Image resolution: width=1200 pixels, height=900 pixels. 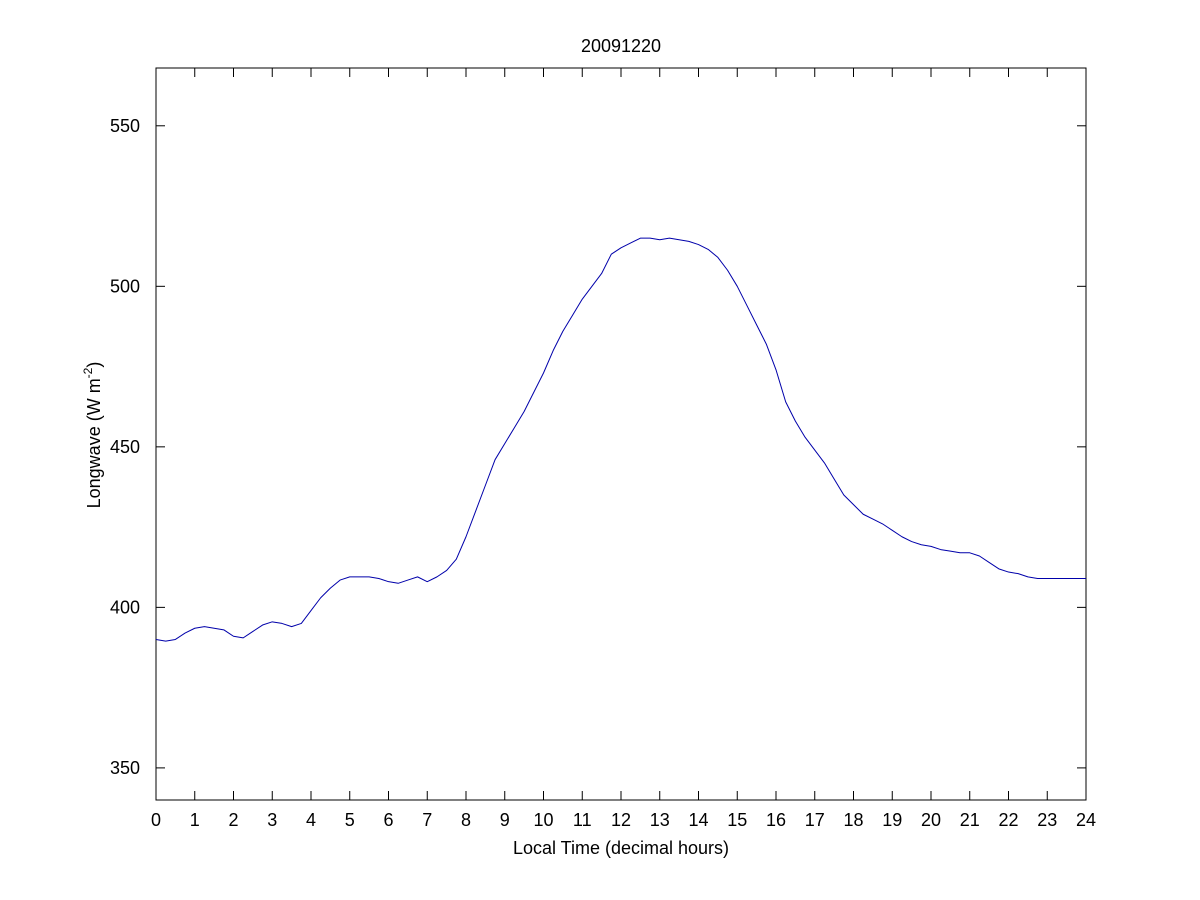 I want to click on y-axis-label-superscript: -2, so click(x=88, y=372).